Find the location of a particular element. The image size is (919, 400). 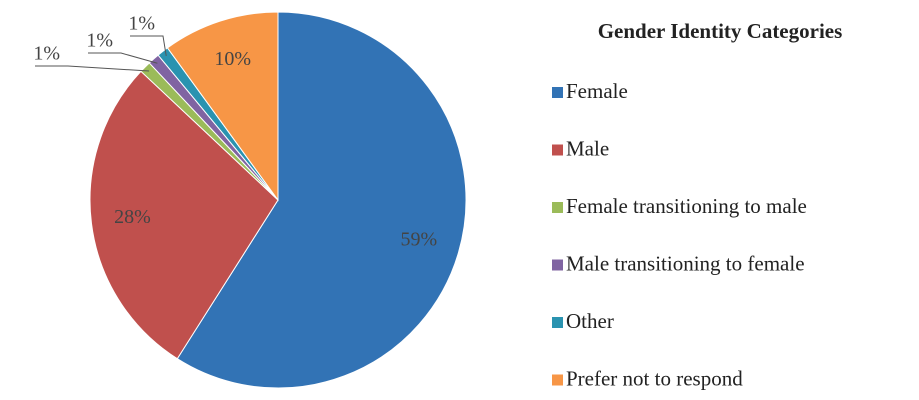

legend-label: Female transitioning to male is located at coordinates (686, 206).